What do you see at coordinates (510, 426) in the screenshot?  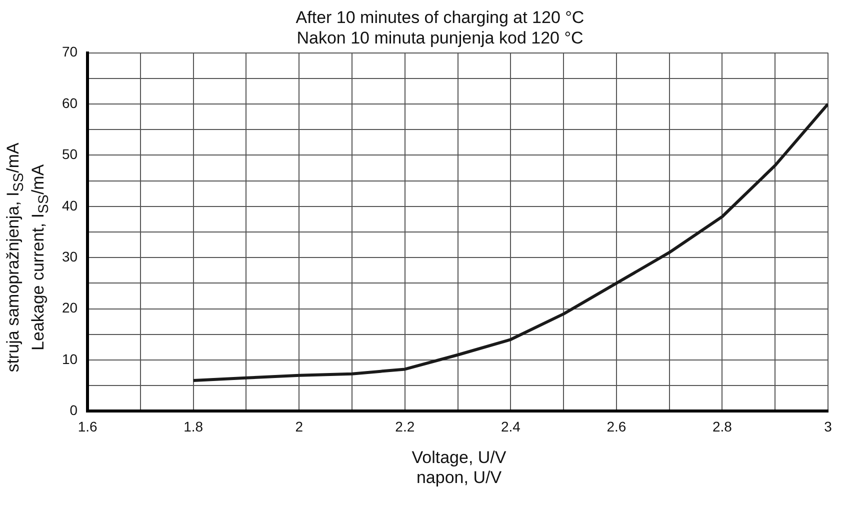 I see `x-tick-label: 2.4` at bounding box center [510, 426].